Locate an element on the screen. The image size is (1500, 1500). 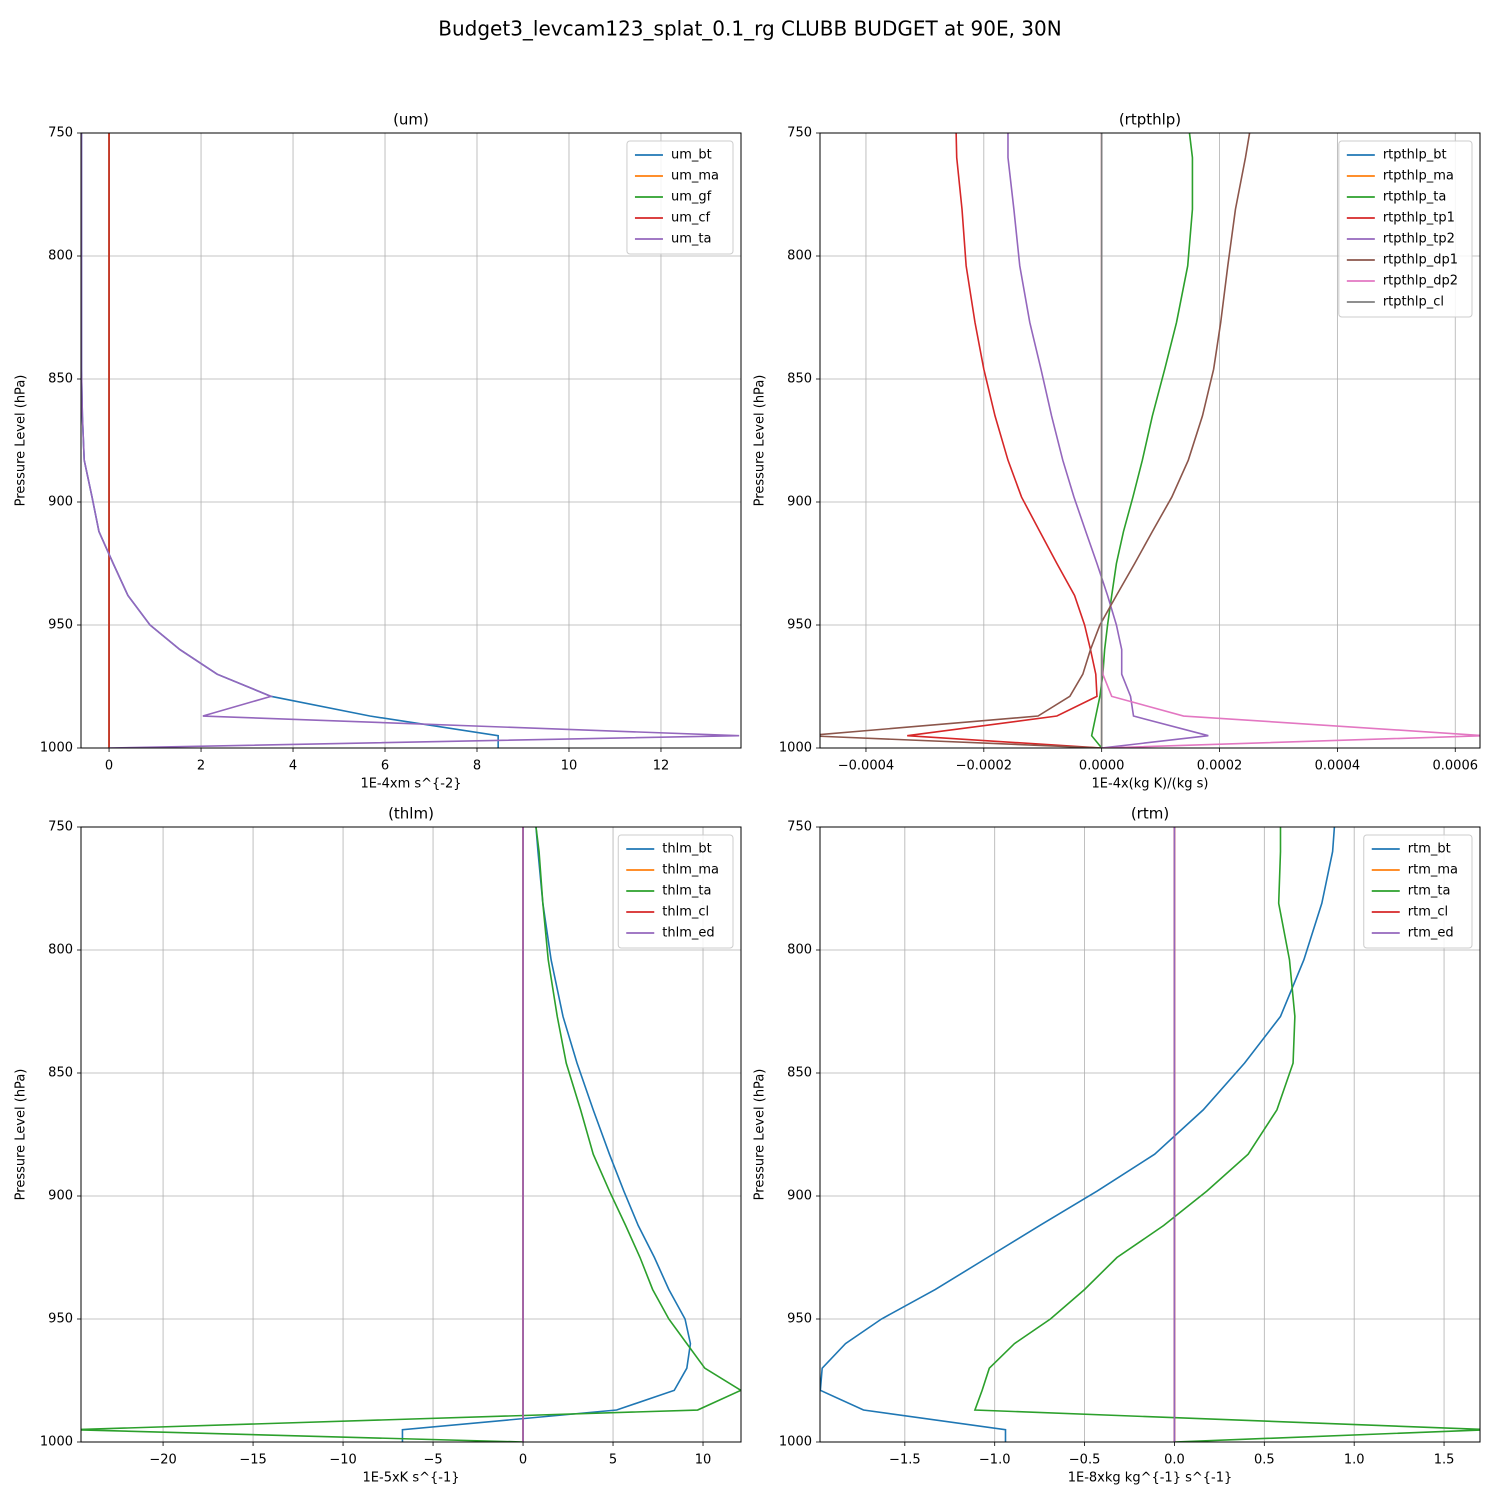
x-tick-label: 1.5 is located at coordinates (1444, 1460).